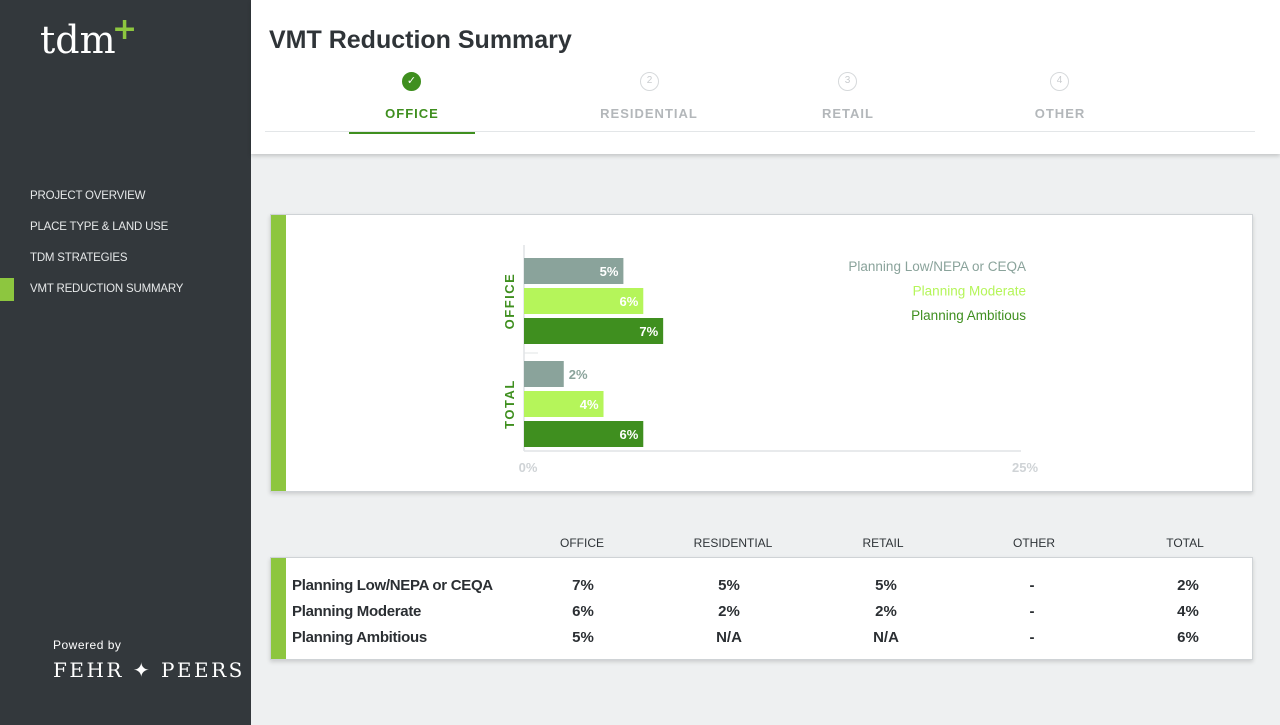 This screenshot has width=1280, height=725. I want to click on table-cell: 7%, so click(583, 585).